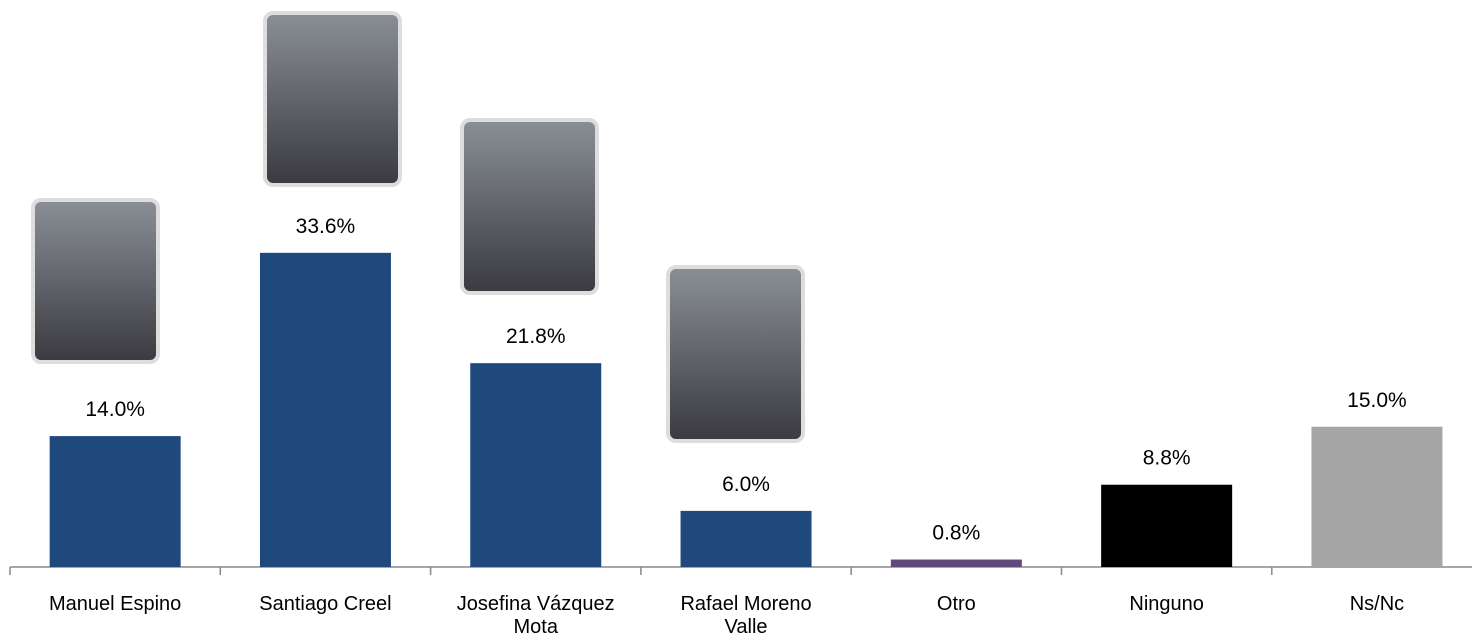 This screenshot has height=643, width=1472. What do you see at coordinates (746, 484) in the screenshot?
I see `data-label: 6.0%` at bounding box center [746, 484].